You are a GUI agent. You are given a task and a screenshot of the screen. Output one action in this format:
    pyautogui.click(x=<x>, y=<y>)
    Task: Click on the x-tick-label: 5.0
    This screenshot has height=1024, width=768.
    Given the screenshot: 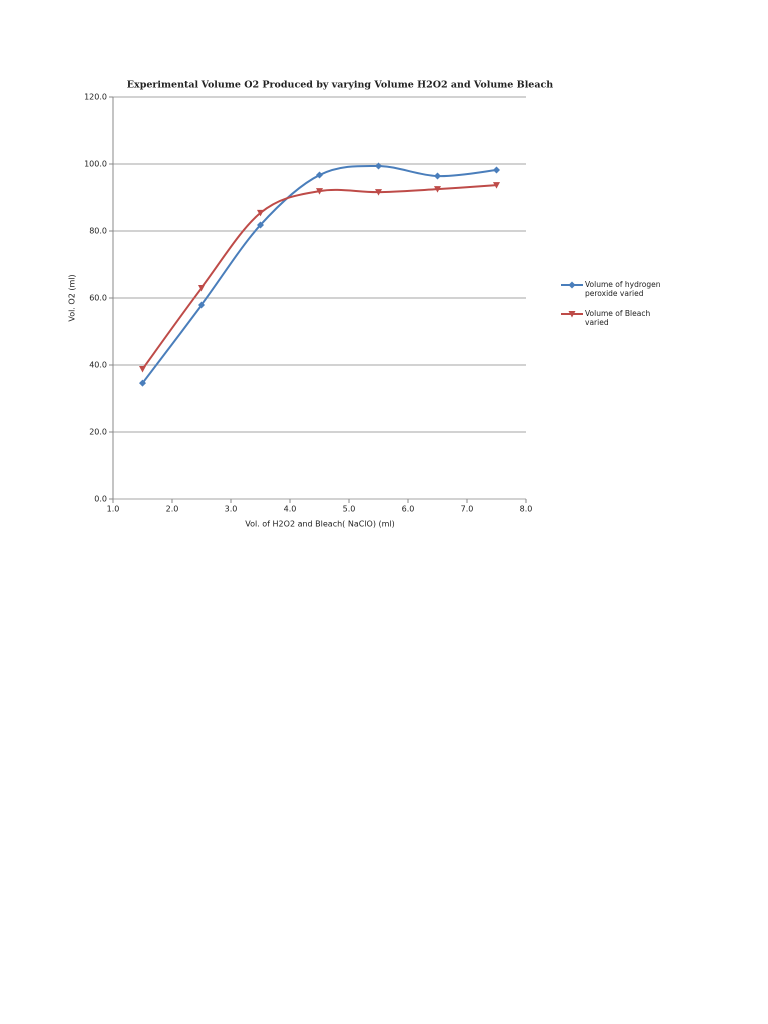 What is the action you would take?
    pyautogui.click(x=349, y=509)
    